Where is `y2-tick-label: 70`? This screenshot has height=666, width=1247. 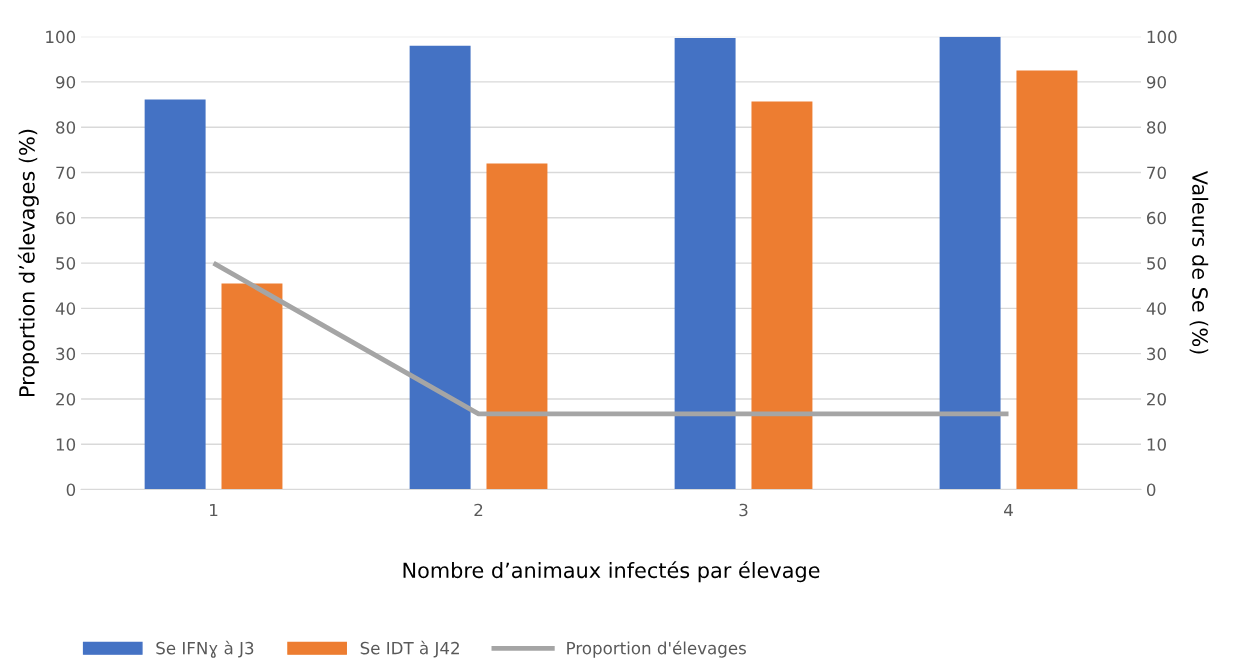
y2-tick-label: 70 is located at coordinates (1156, 173).